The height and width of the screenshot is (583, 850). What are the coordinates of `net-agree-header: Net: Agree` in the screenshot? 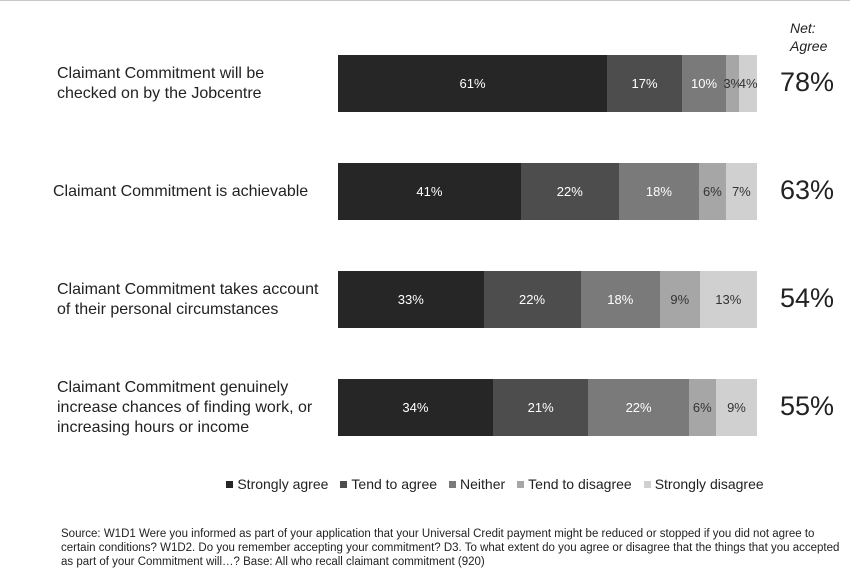 It's located at (820, 37).